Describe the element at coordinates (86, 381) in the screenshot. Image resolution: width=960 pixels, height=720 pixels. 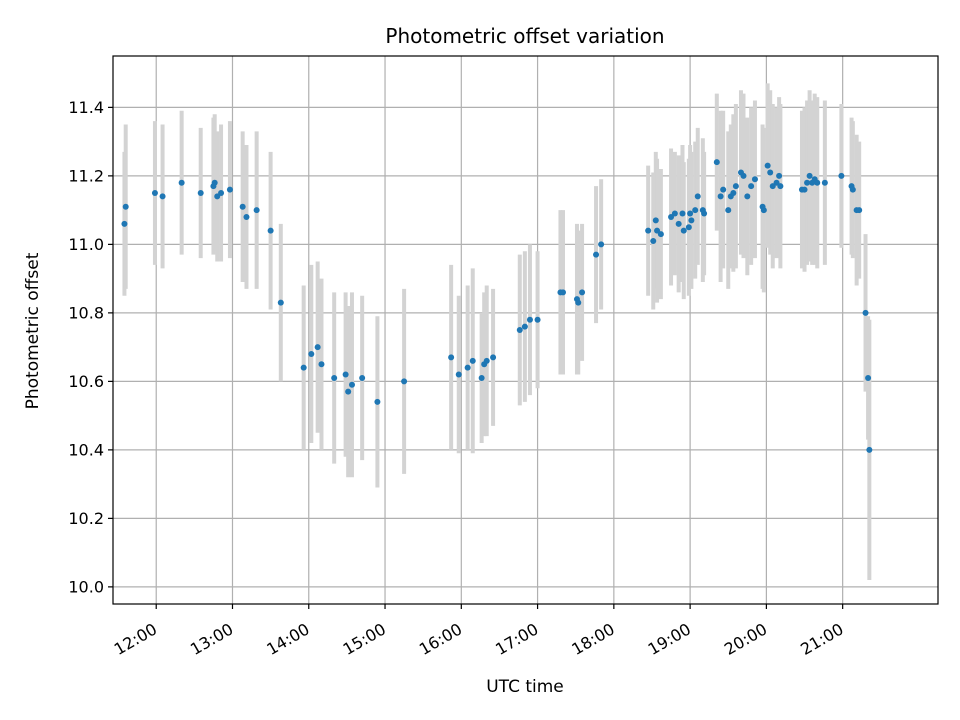
I see `y-tick-label: 10.6` at that location.